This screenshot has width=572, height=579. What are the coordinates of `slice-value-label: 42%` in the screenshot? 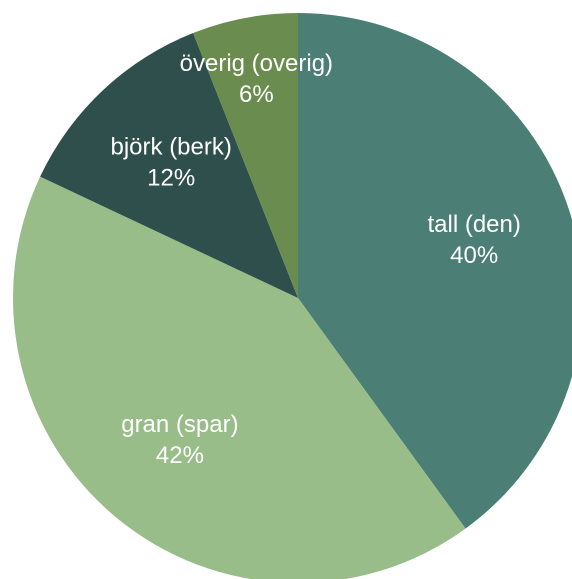 It's located at (180, 455).